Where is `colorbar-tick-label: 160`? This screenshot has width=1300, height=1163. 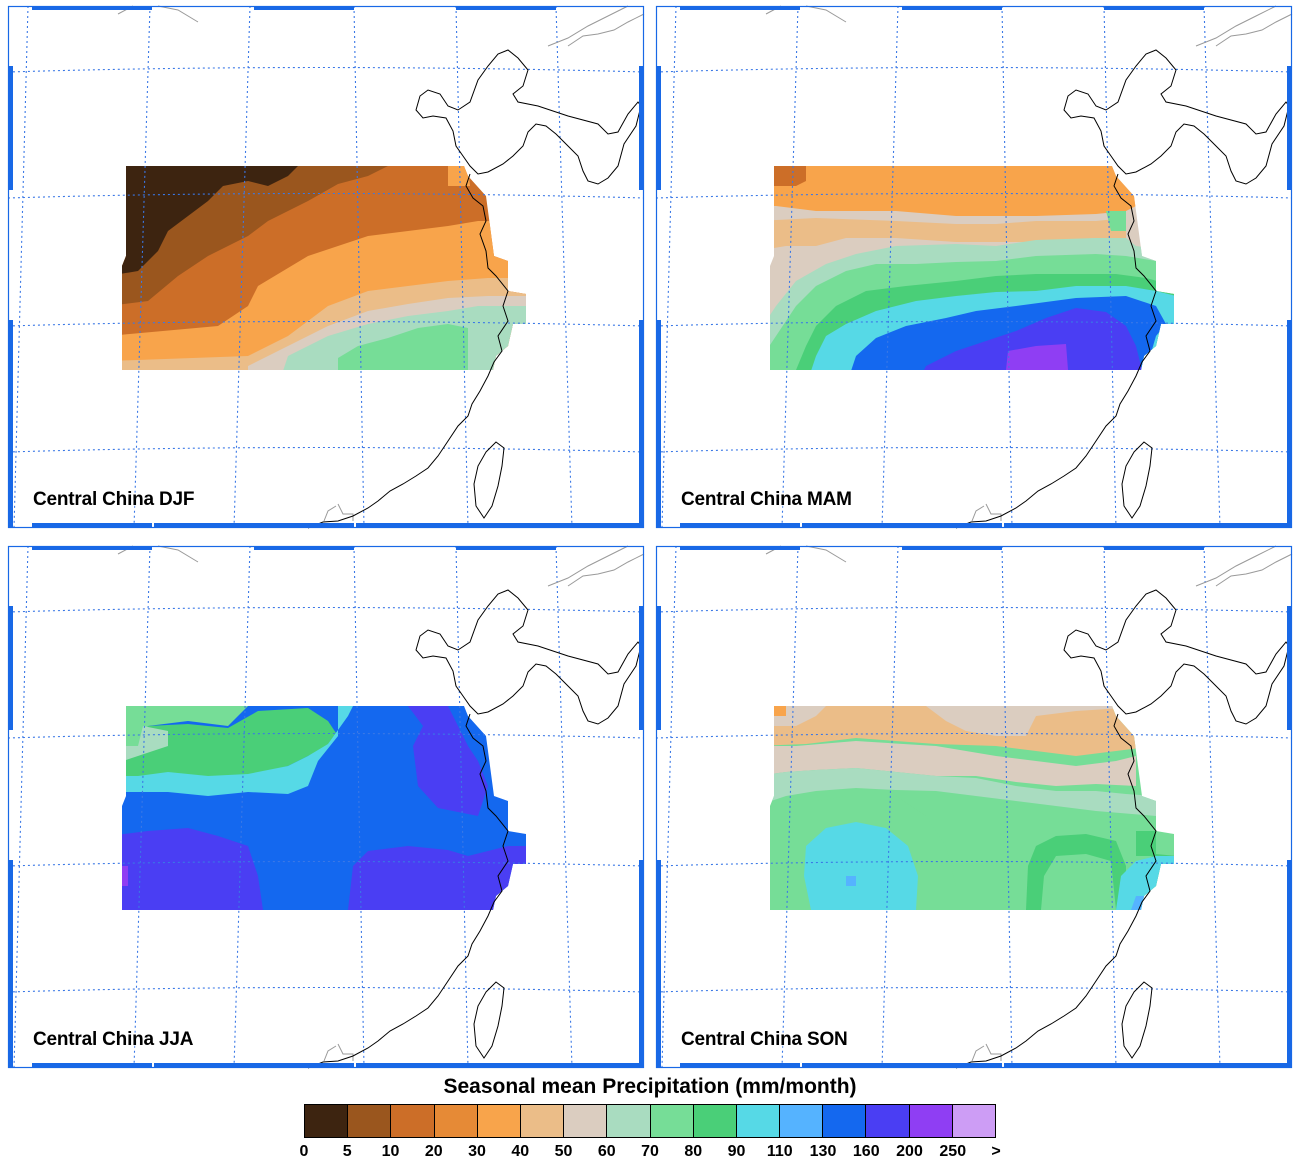 colorbar-tick-label: 160 is located at coordinates (866, 1151).